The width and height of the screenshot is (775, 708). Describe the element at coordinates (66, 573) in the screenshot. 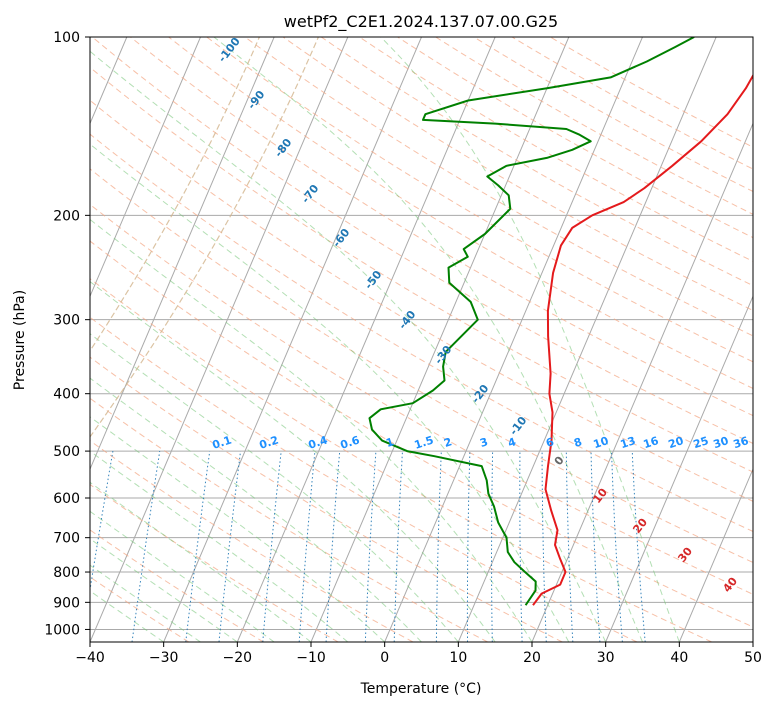

I see `y-tick-label: 800` at that location.